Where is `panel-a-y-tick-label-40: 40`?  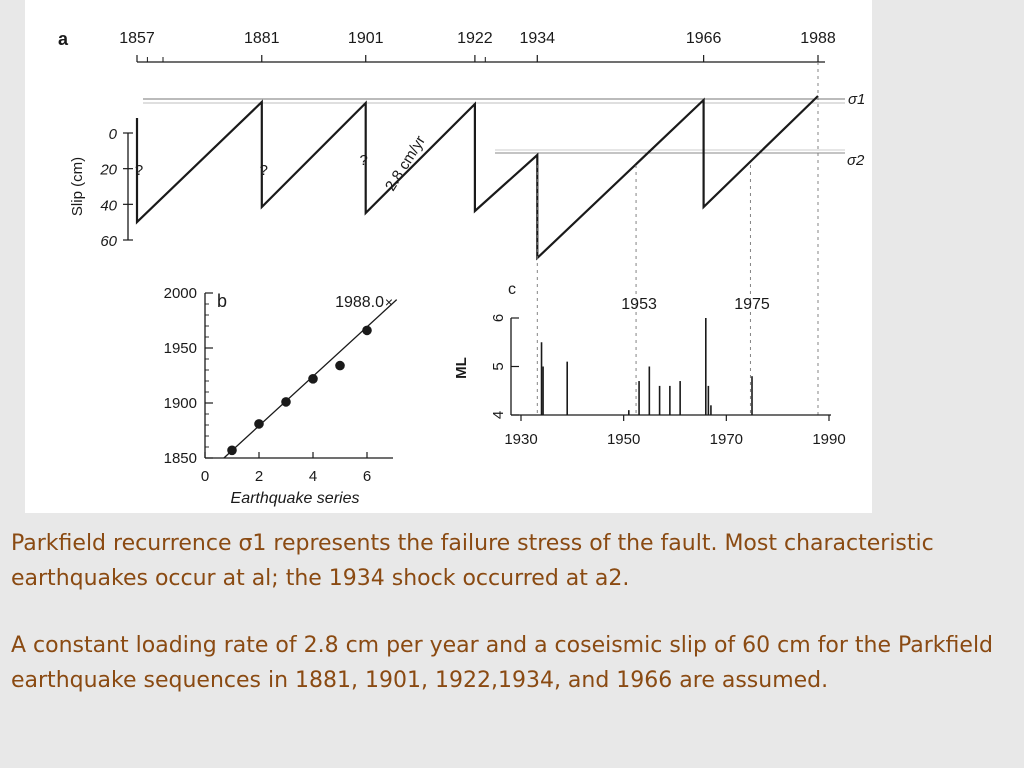
panel-a-y-tick-label-40: 40 is located at coordinates (108, 205).